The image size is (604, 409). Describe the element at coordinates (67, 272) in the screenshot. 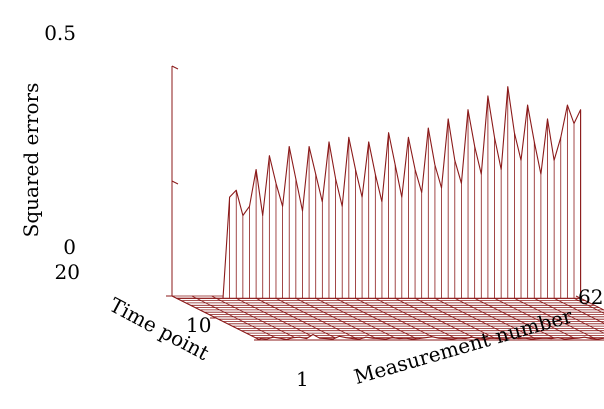

I see `y-tick-label-20: 20` at that location.